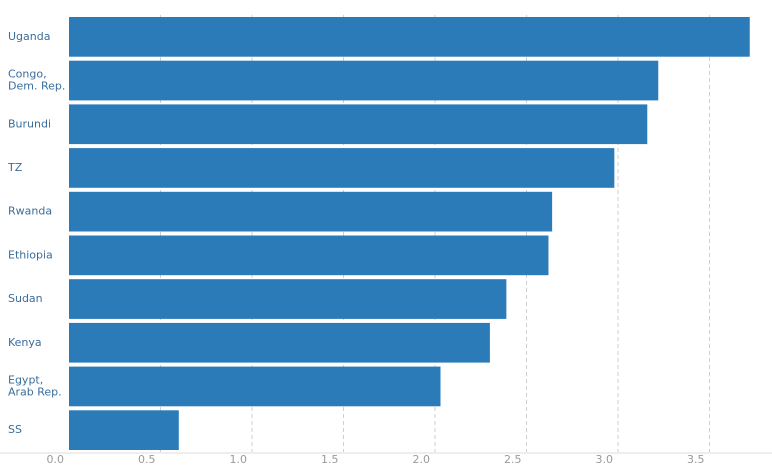  What do you see at coordinates (513, 459) in the screenshot?
I see `x-tick-label: 2.5` at bounding box center [513, 459].